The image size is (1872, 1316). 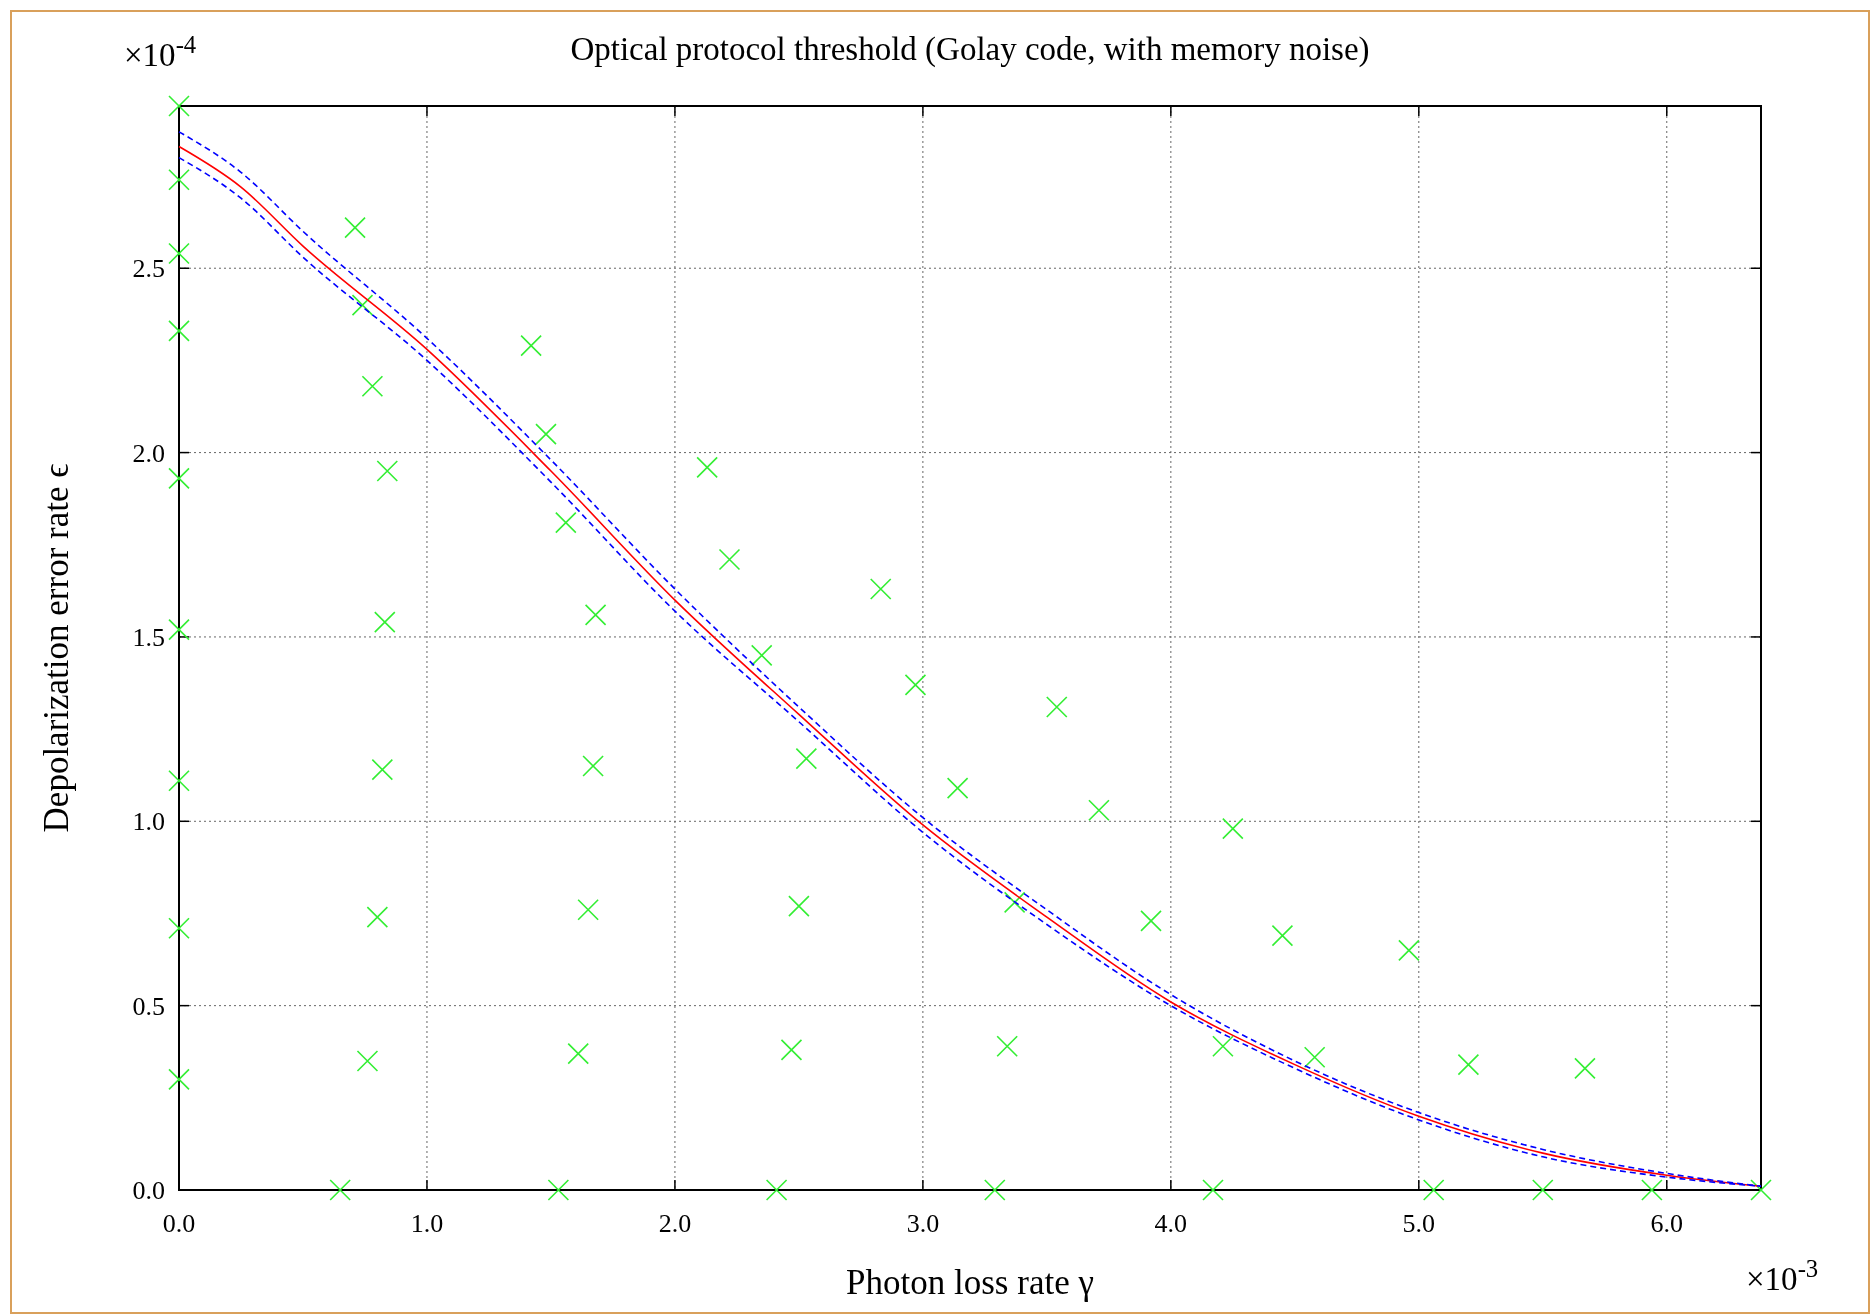 What do you see at coordinates (148, 453) in the screenshot?
I see `y-tick-label: 2.0` at bounding box center [148, 453].